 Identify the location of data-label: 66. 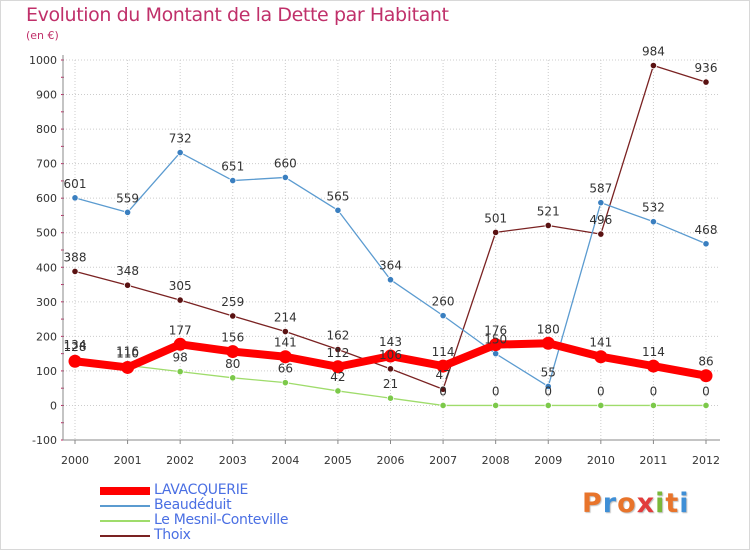
(285, 369).